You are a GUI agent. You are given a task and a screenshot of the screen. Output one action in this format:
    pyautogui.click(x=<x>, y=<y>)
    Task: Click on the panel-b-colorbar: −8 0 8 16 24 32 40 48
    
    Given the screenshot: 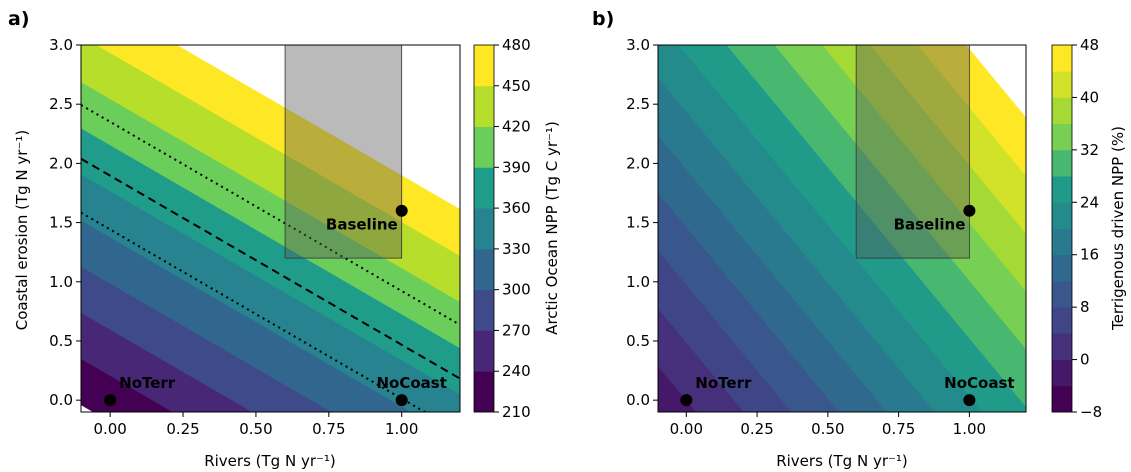 What is the action you would take?
    pyautogui.click(x=1076, y=228)
    